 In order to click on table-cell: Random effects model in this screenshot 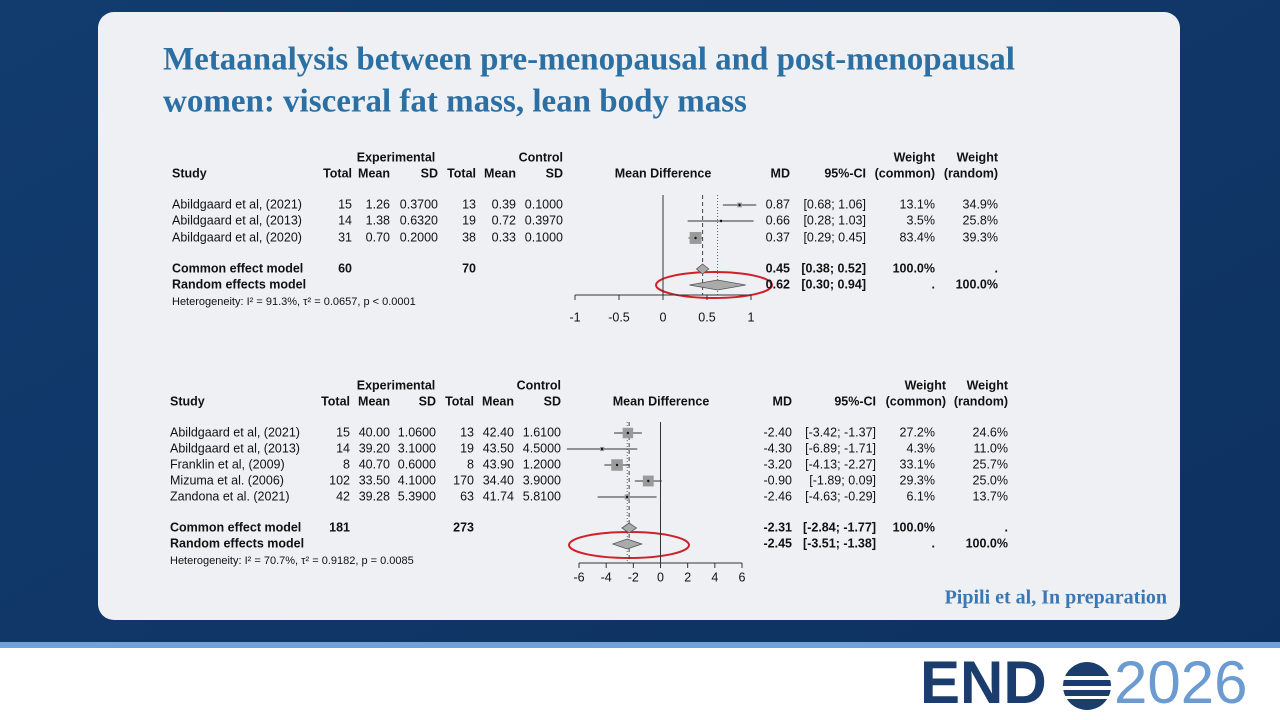, I will do `click(237, 543)`.